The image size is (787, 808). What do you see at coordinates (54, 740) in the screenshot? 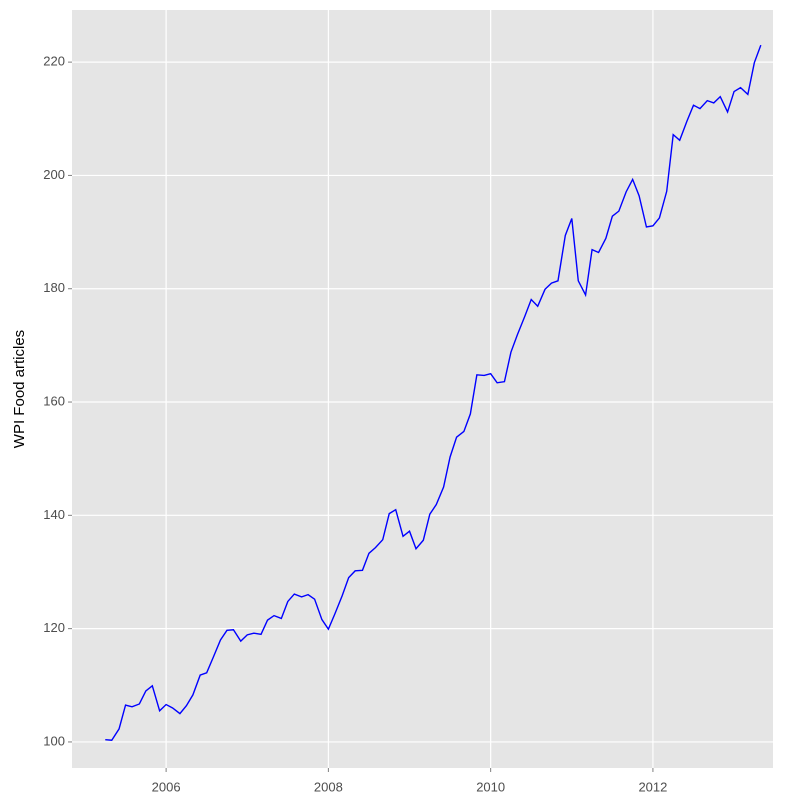
I see `y-tick-label: 100` at bounding box center [54, 740].